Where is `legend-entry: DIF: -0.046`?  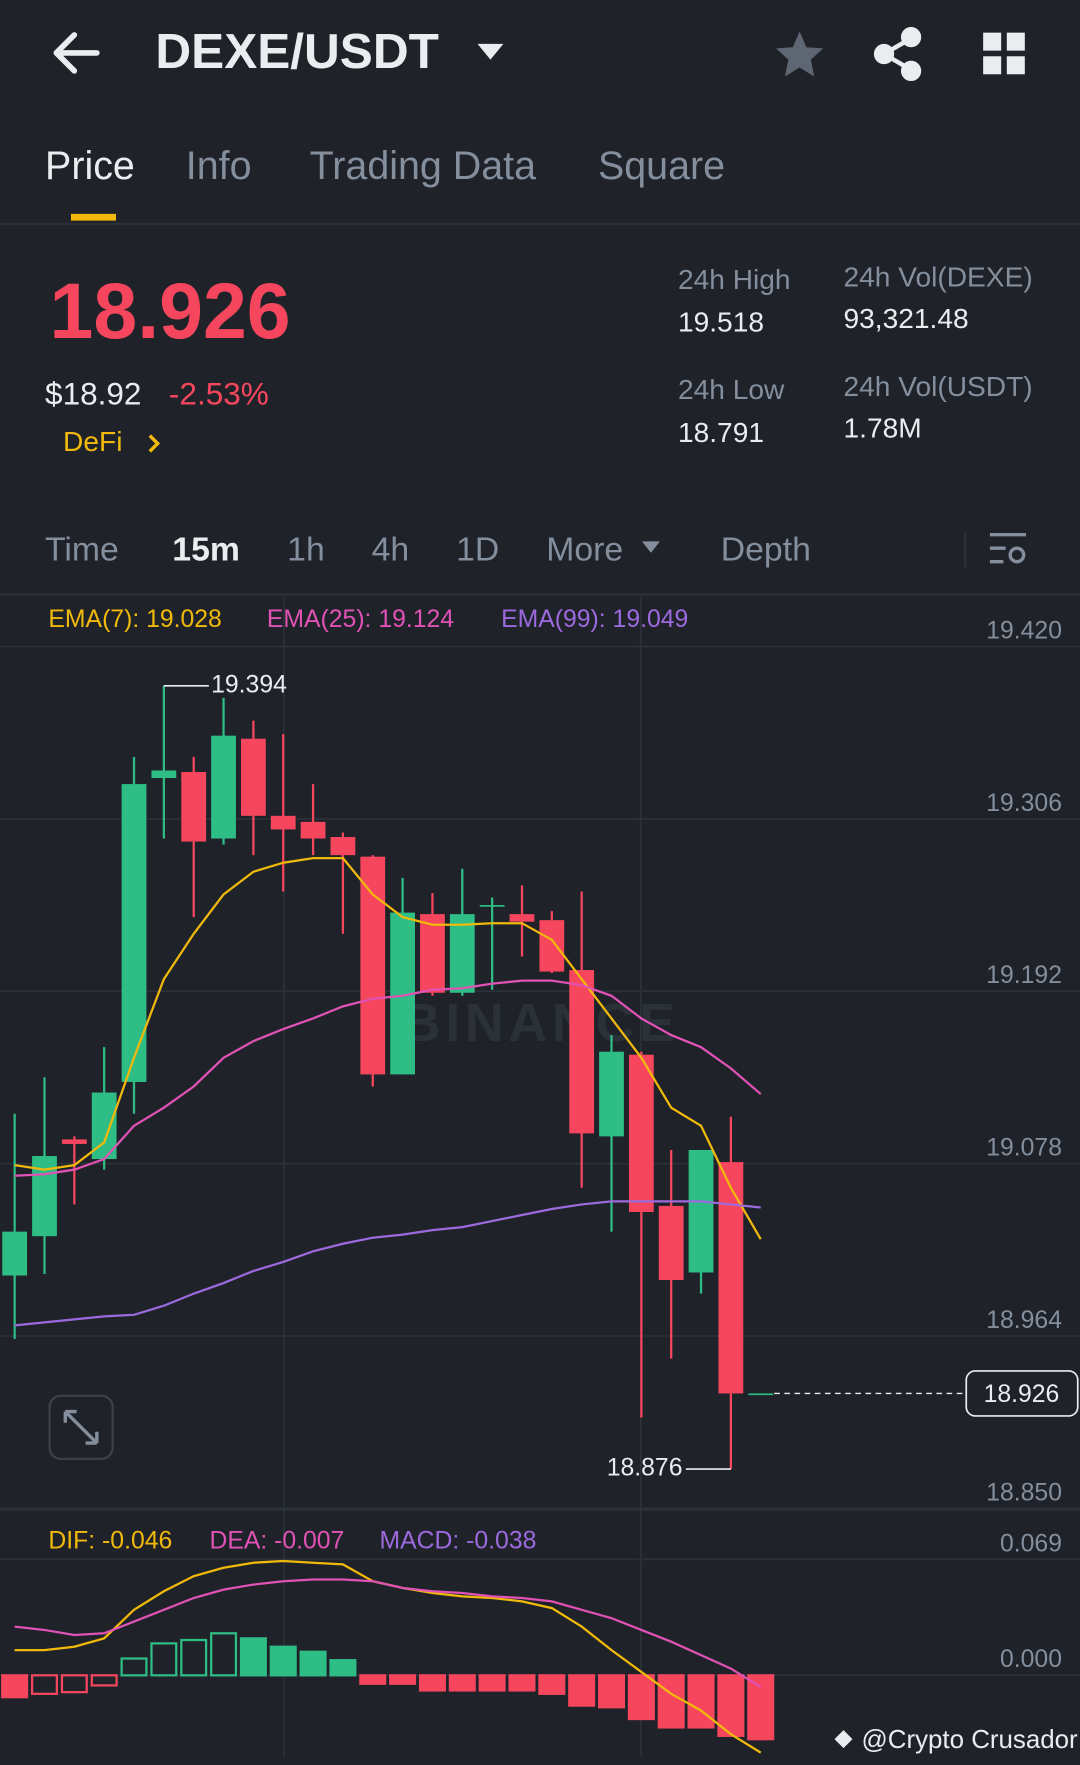
legend-entry: DIF: -0.046 is located at coordinates (110, 1541).